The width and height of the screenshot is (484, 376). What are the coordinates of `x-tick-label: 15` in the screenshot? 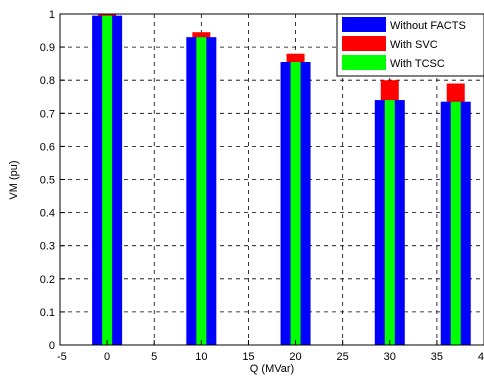 It's located at (248, 357).